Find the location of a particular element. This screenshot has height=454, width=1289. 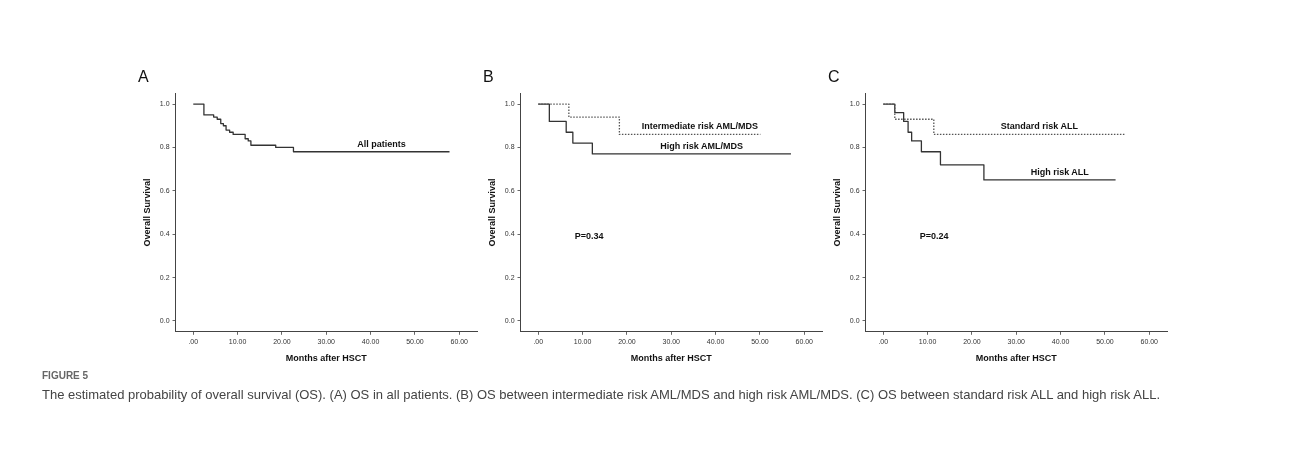

chart-title: A is located at coordinates (143, 77).